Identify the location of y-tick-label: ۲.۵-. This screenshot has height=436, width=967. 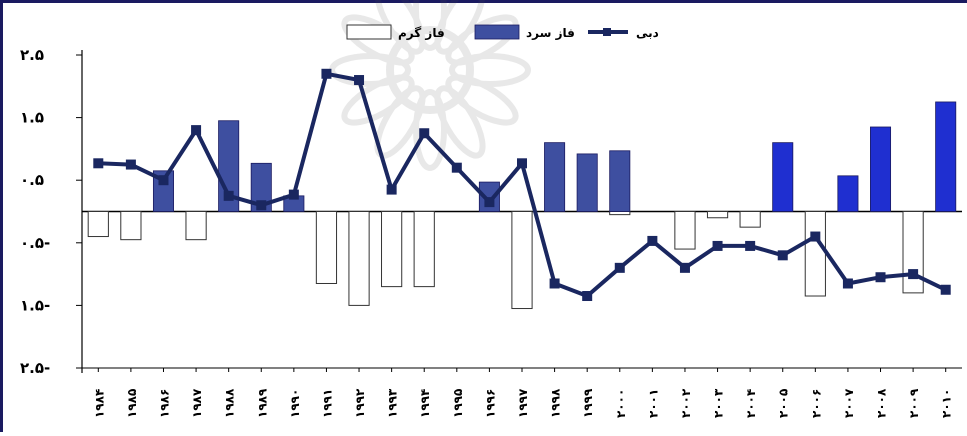
(35, 368).